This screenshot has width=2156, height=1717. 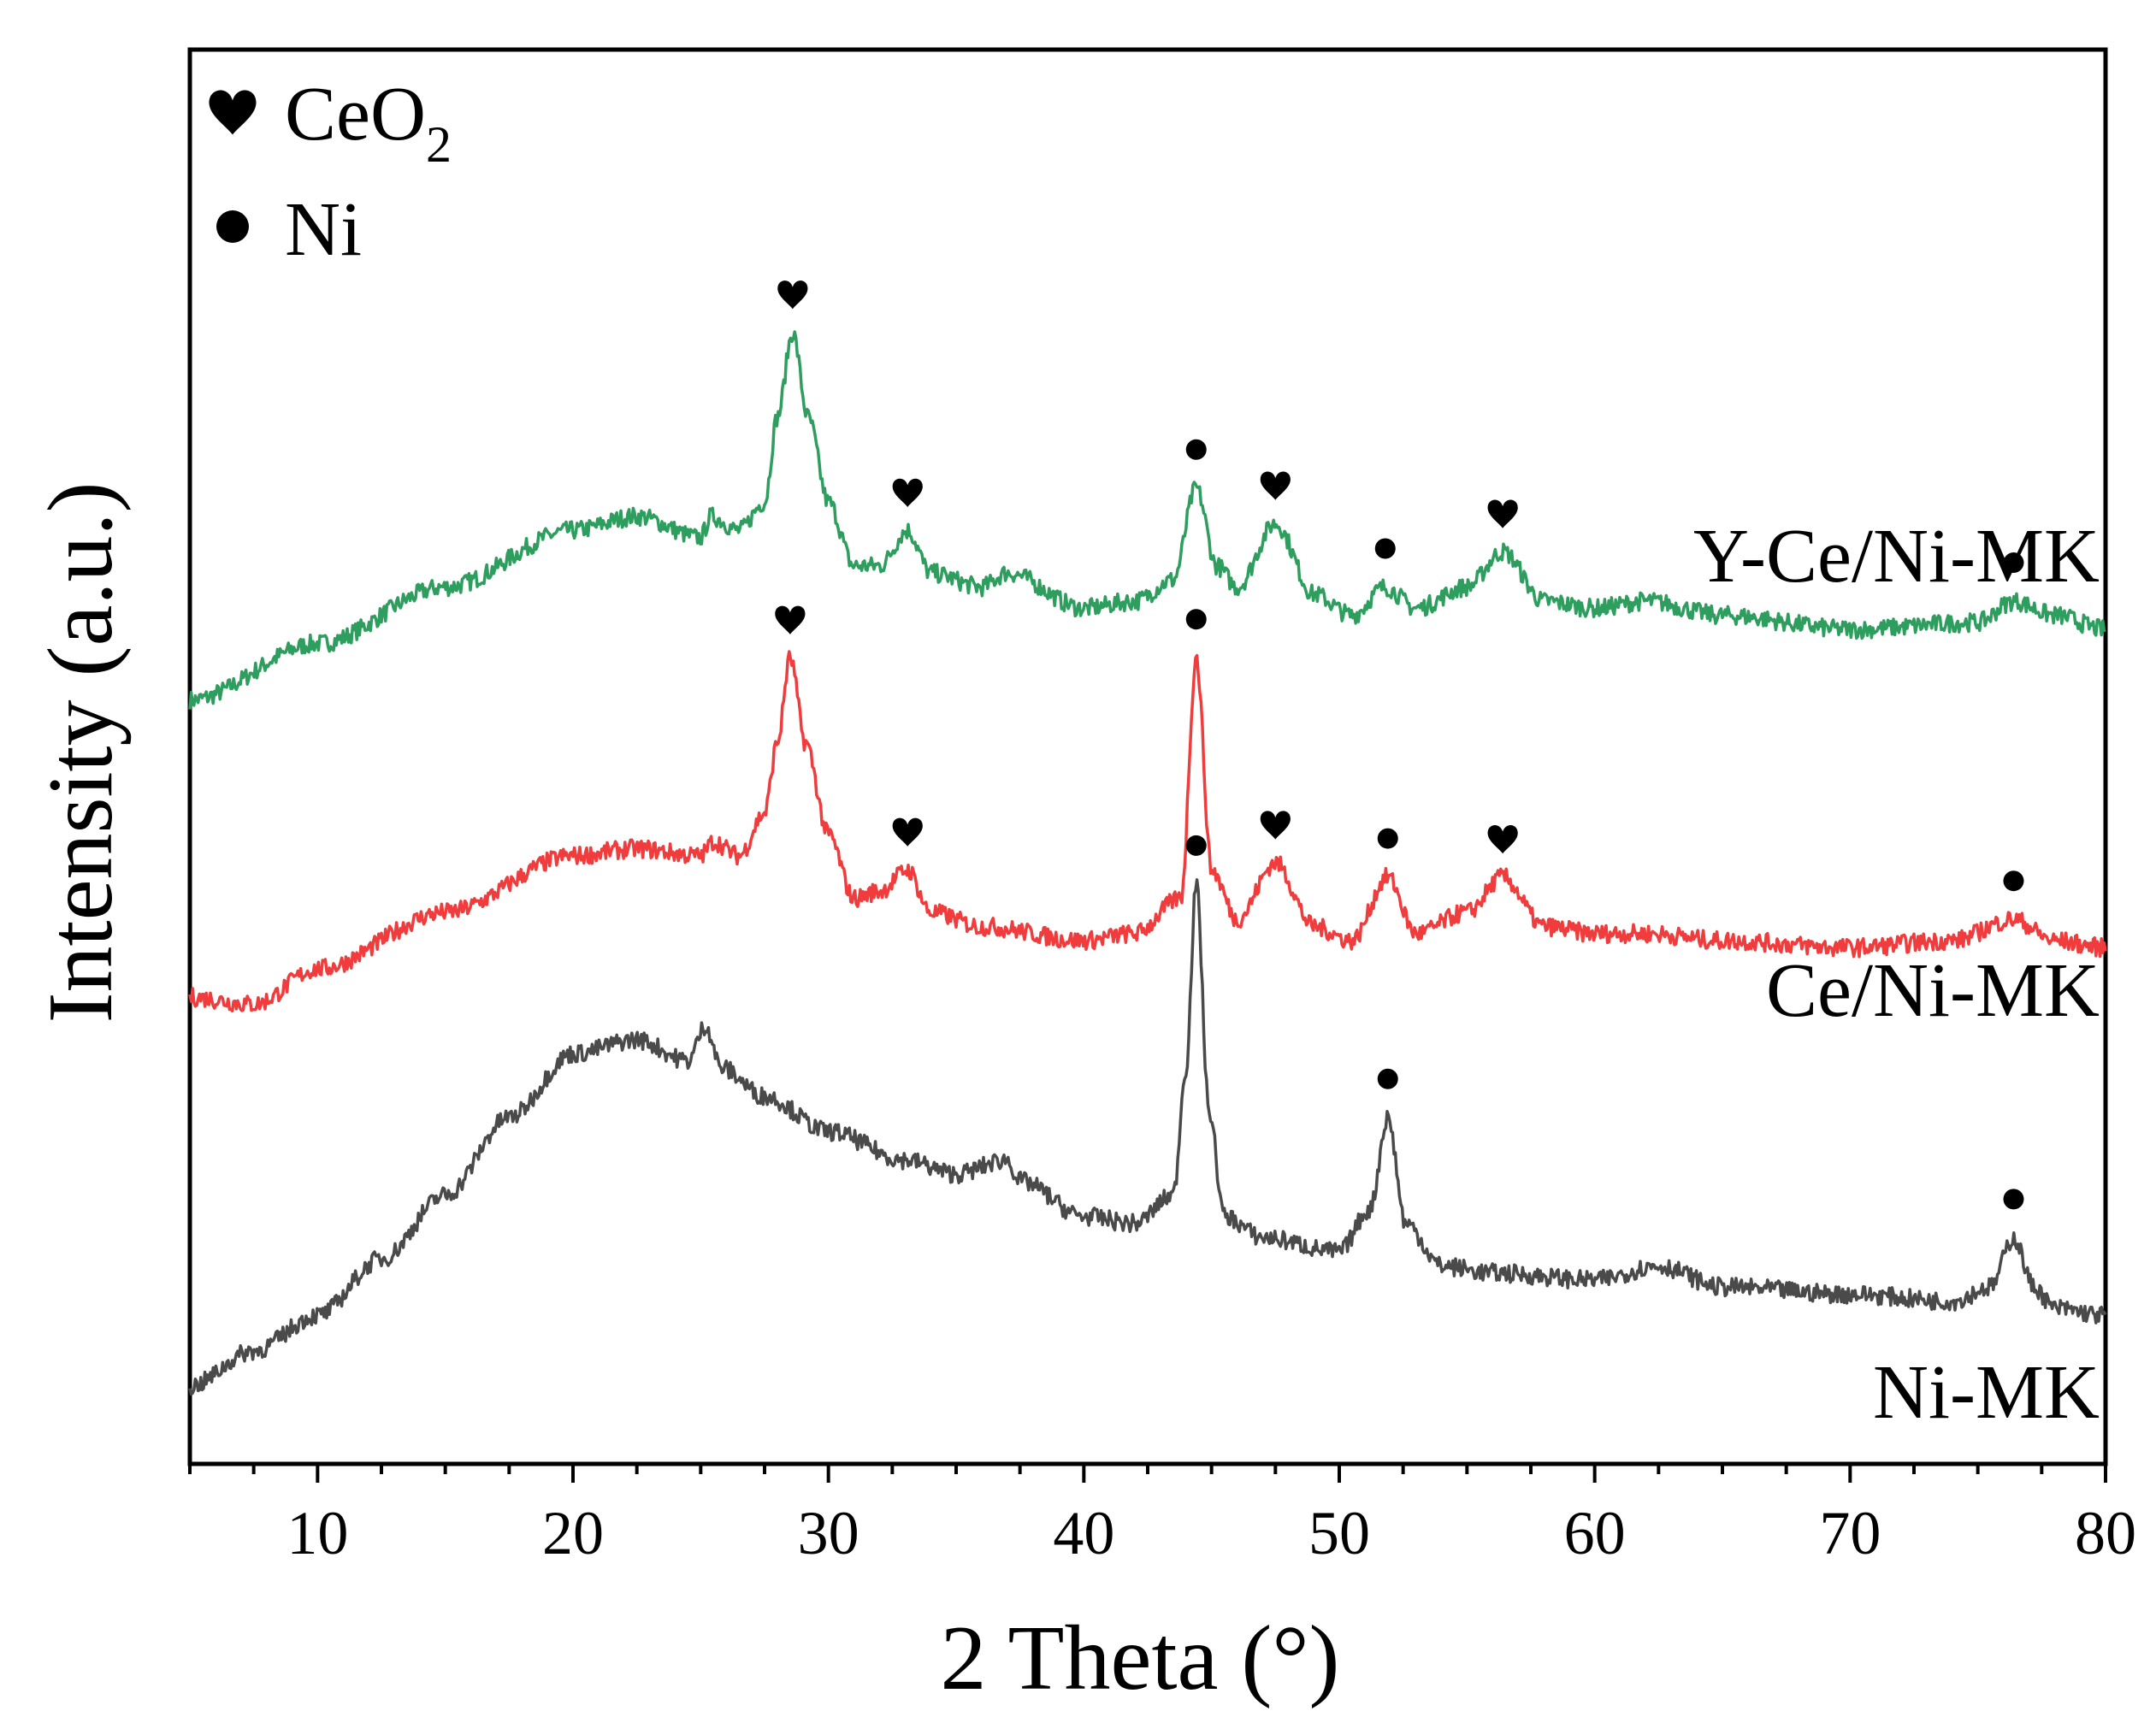 What do you see at coordinates (573, 1533) in the screenshot?
I see `x-tick-label-20: 20` at bounding box center [573, 1533].